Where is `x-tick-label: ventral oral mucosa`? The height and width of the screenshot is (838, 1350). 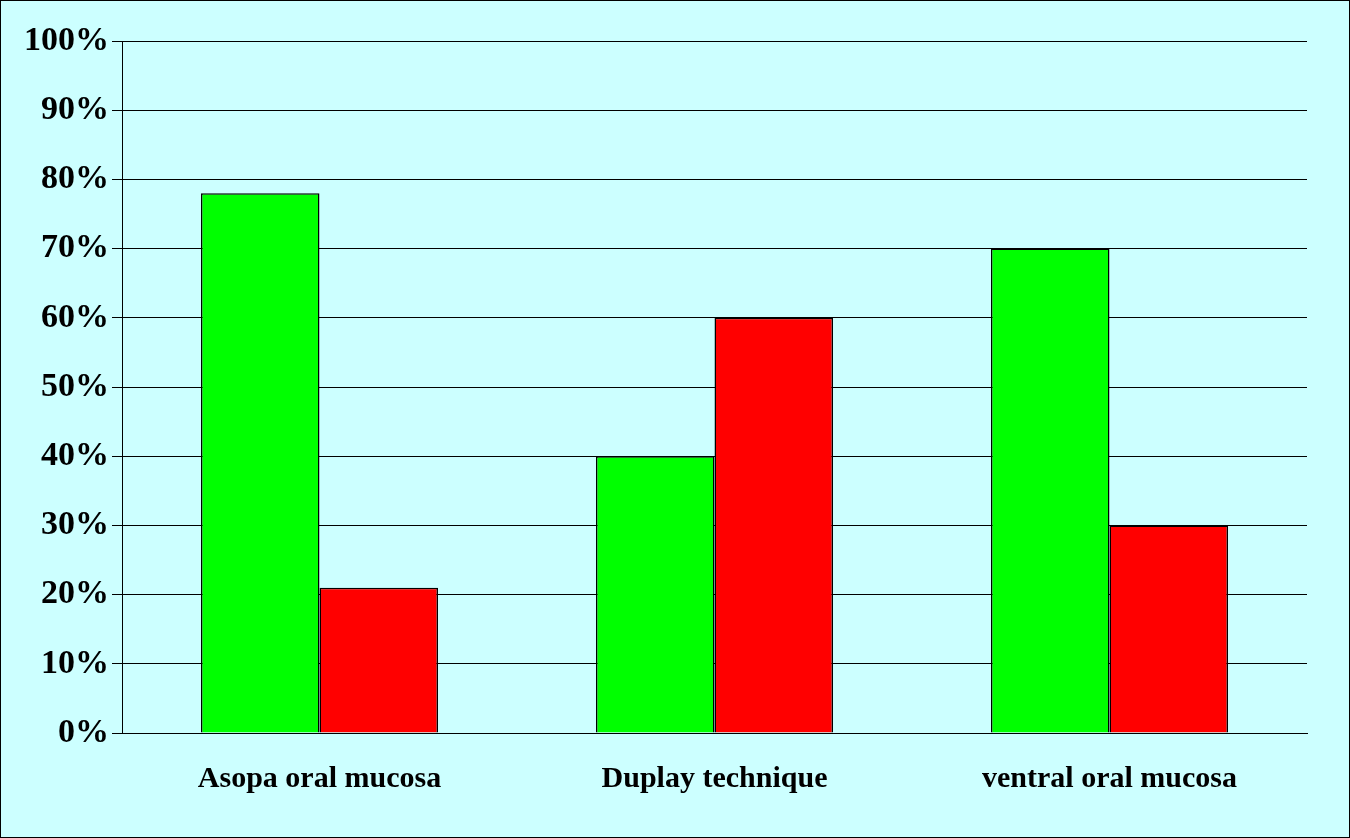
x-tick-label: ventral oral mucosa is located at coordinates (1109, 776).